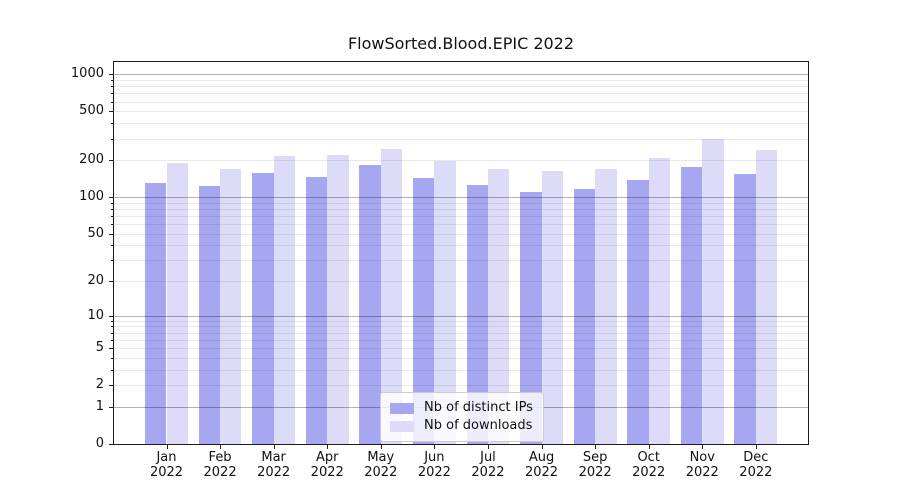  I want to click on y-tick-label: 200, so click(91, 160).